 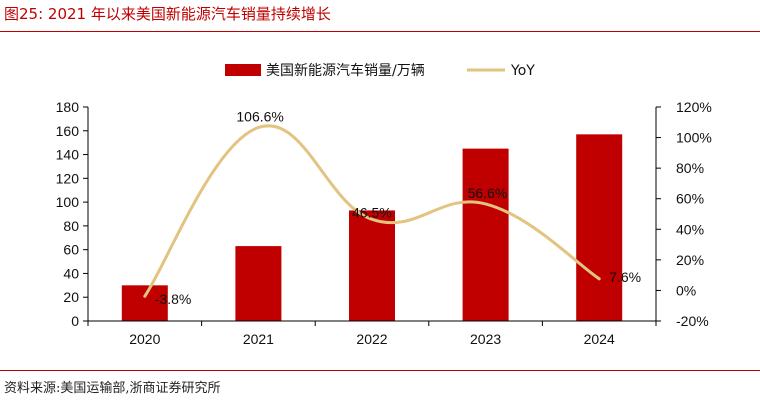 What do you see at coordinates (258, 339) in the screenshot?
I see `x-tick-label: 2021` at bounding box center [258, 339].